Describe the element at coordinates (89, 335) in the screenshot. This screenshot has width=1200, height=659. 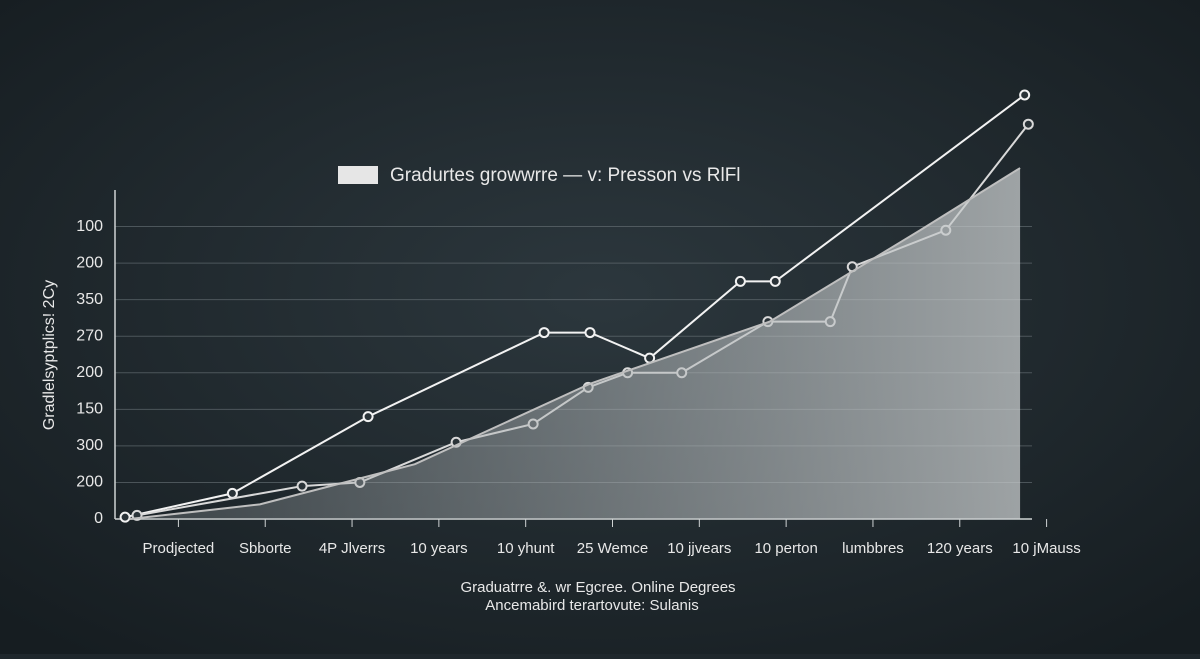
I see `y-tick-label: 270` at that location.